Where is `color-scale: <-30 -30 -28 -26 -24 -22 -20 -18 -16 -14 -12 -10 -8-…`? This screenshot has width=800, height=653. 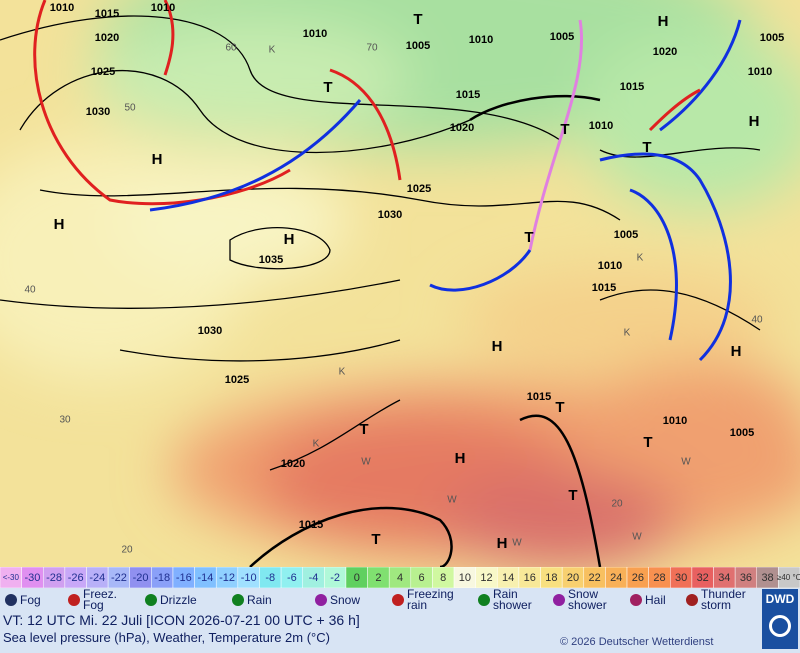 color-scale: <-30 -30 -28 -26 -24 -22 -20 -18 -16 -14 -12 -10 -8-… is located at coordinates (400, 577).